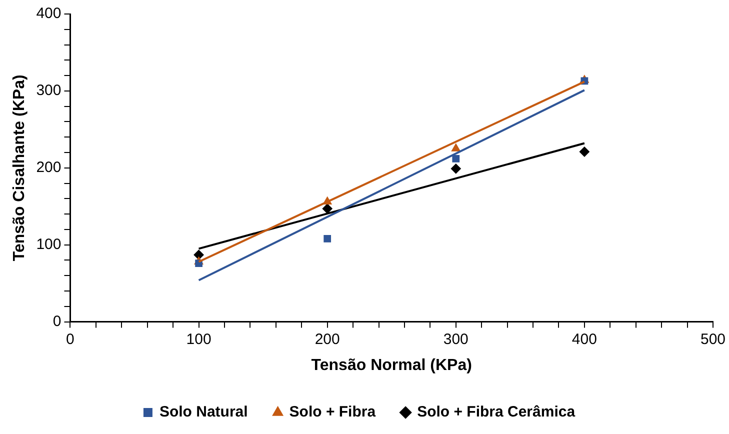 The image size is (729, 434). Describe the element at coordinates (49, 91) in the screenshot. I see `y-tick-label: 300` at that location.